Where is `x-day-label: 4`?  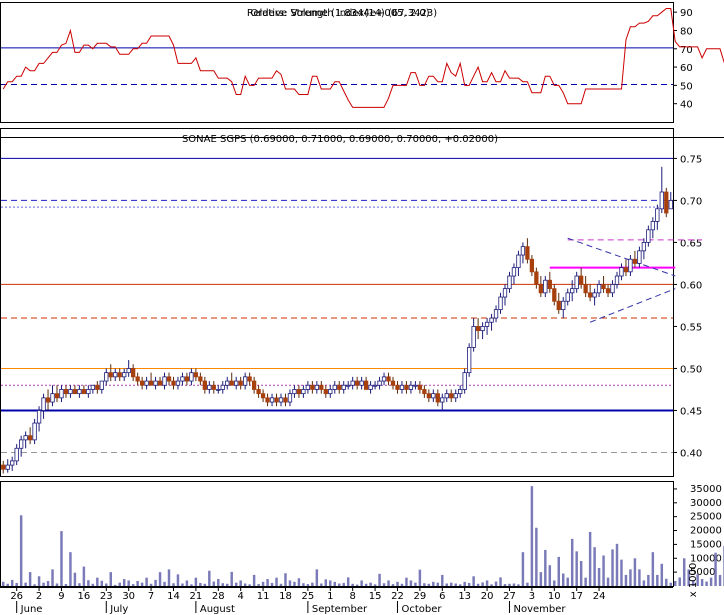
x-day-label: 4 is located at coordinates (240, 596).